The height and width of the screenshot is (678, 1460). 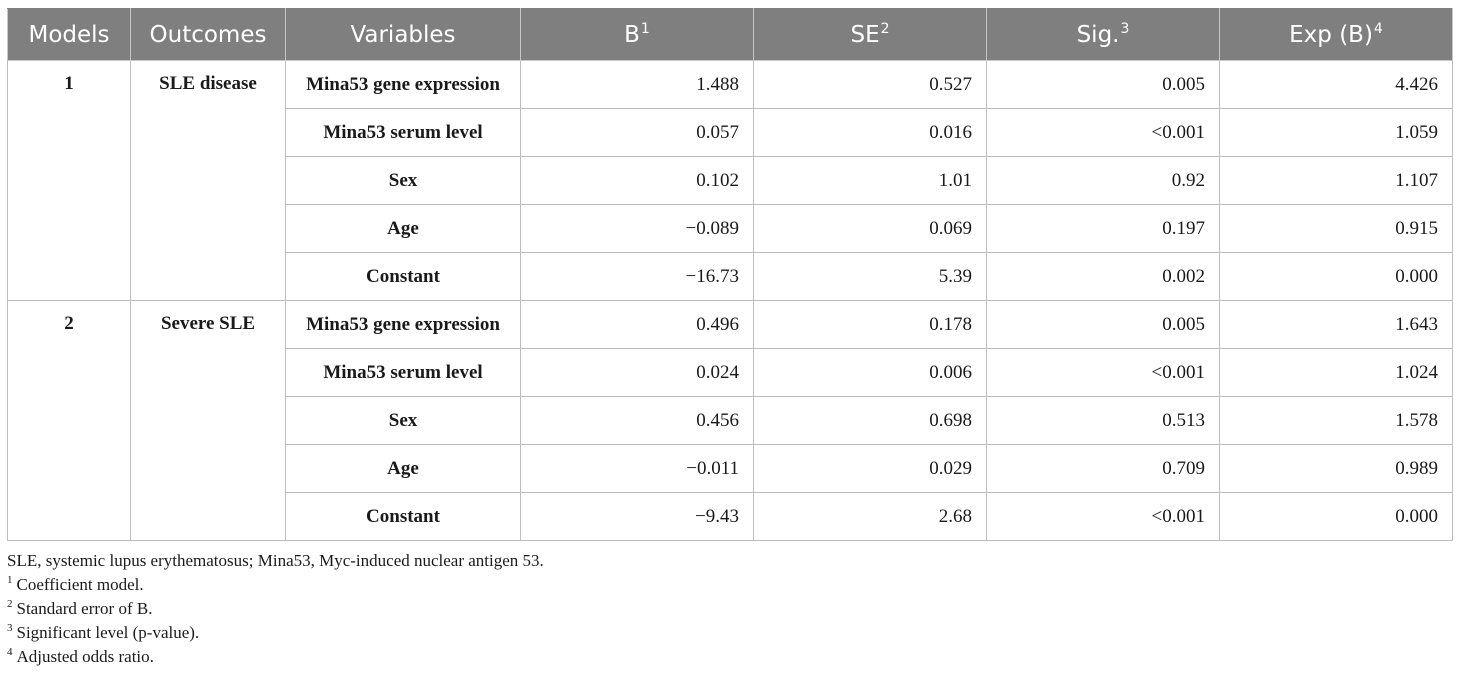 I want to click on b-cell: 1.488, so click(x=637, y=84).